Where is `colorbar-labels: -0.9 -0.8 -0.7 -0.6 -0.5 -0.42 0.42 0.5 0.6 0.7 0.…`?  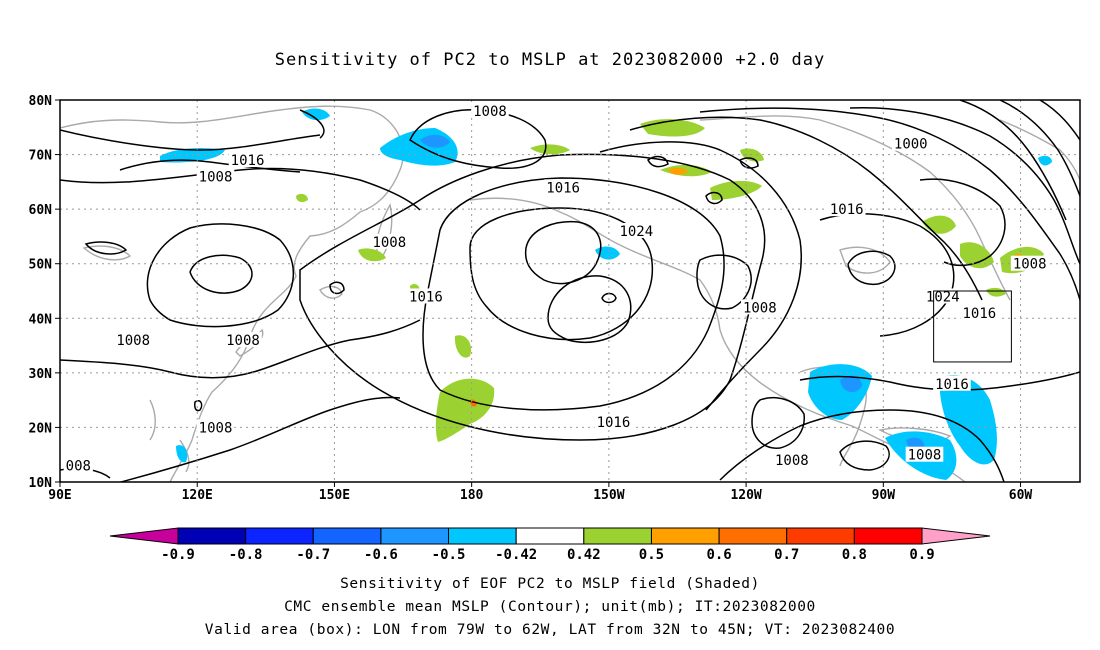 colorbar-labels: -0.9 -0.8 -0.7 -0.6 -0.5 -0.42 0.42 0.5 0.6 0.7 0.… is located at coordinates (548, 555).